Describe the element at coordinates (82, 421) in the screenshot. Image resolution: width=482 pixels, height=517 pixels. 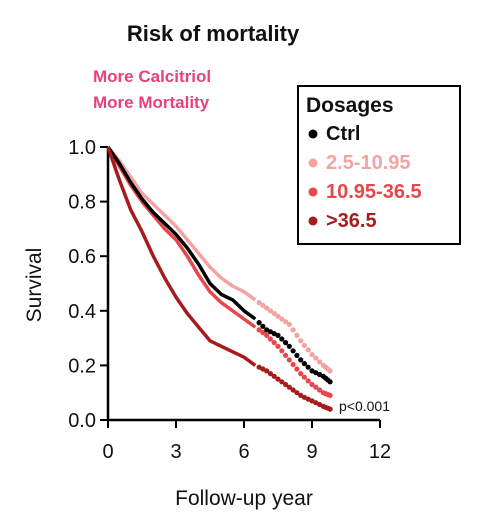
I see `y-tick-label: 0.0` at that location.